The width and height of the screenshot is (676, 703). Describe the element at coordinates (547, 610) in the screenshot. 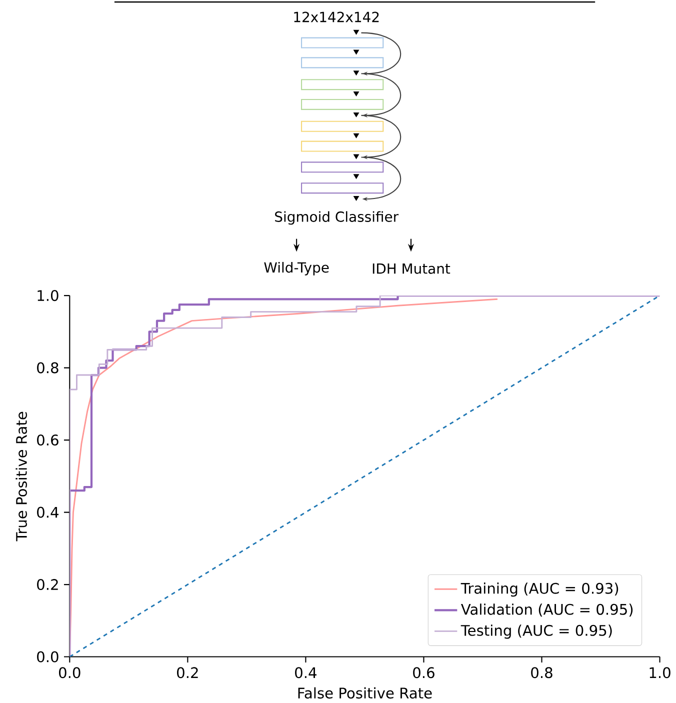

I see `legend-label: Validation (AUC = 0.95)` at that location.